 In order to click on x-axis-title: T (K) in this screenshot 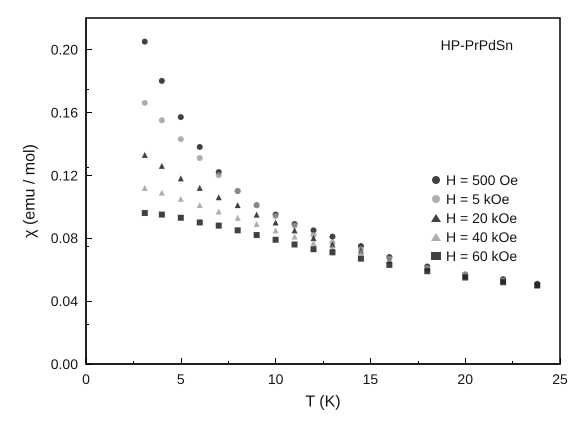, I will do `click(323, 402)`.